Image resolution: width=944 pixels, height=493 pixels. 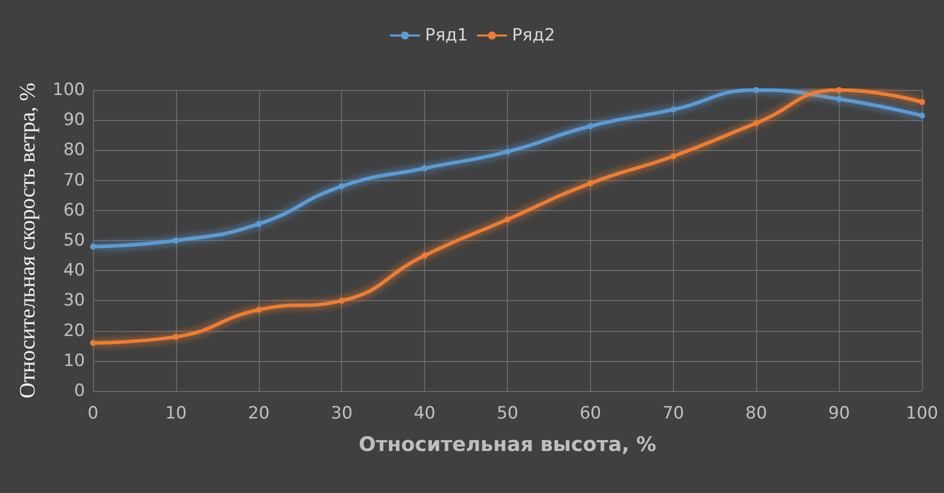 I want to click on y-tick-label: 100, so click(x=68, y=90).